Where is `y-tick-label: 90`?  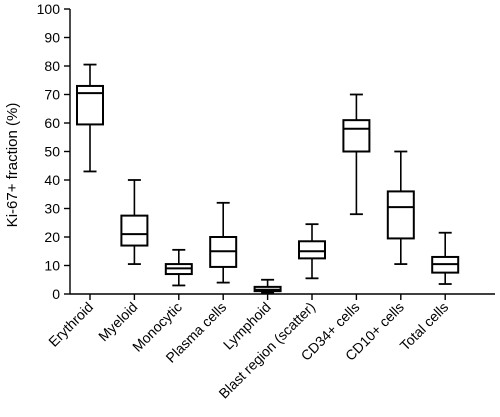
y-tick-label: 90 is located at coordinates (52, 38).